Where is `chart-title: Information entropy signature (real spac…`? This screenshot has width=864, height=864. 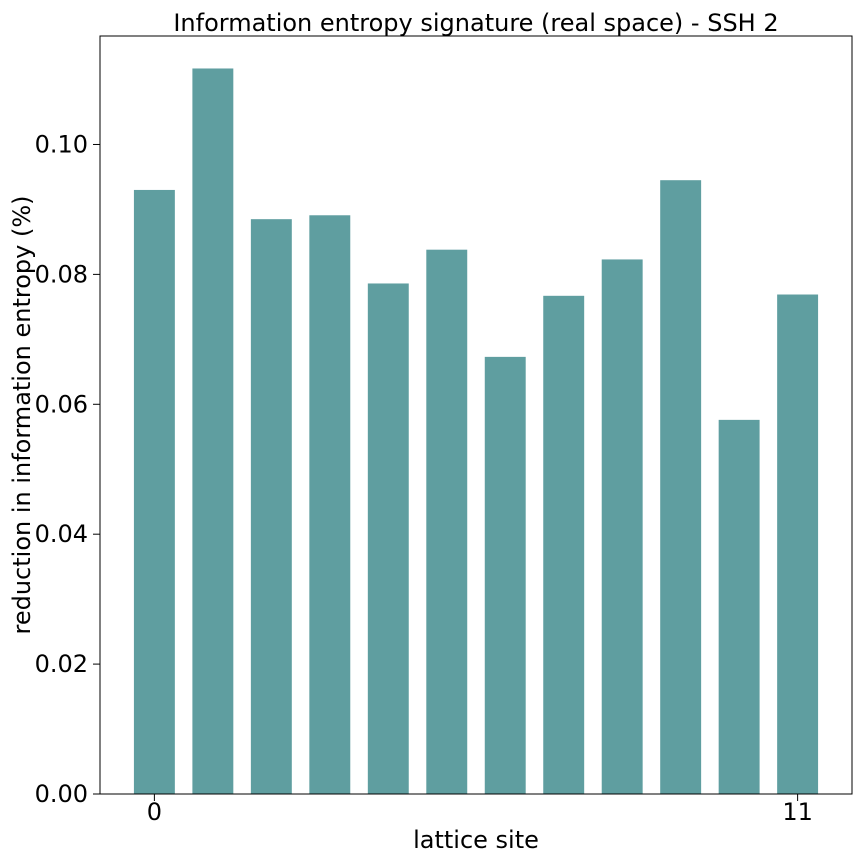
chart-title: Information entropy signature (real spac… is located at coordinates (475, 23).